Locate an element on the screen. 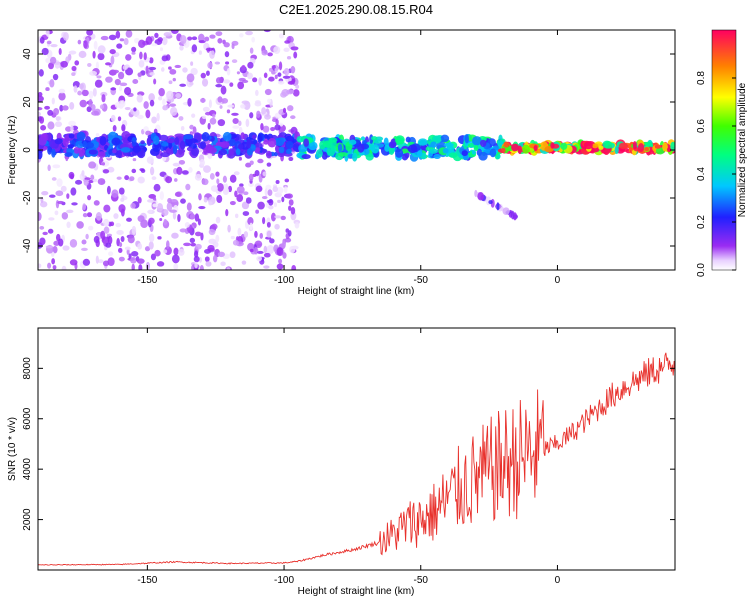 The width and height of the screenshot is (750, 600). x-tick-label: -50 is located at coordinates (421, 280).